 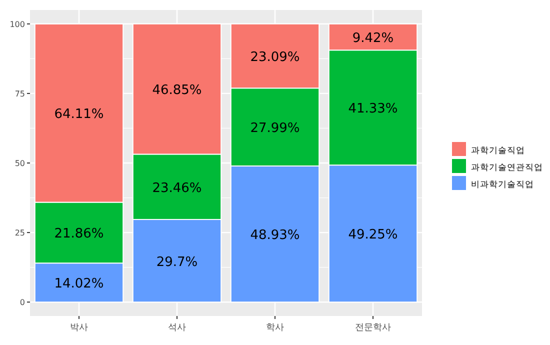 What do you see at coordinates (507, 168) in the screenshot?
I see `legend-label: 과학기술연관직업` at bounding box center [507, 168].